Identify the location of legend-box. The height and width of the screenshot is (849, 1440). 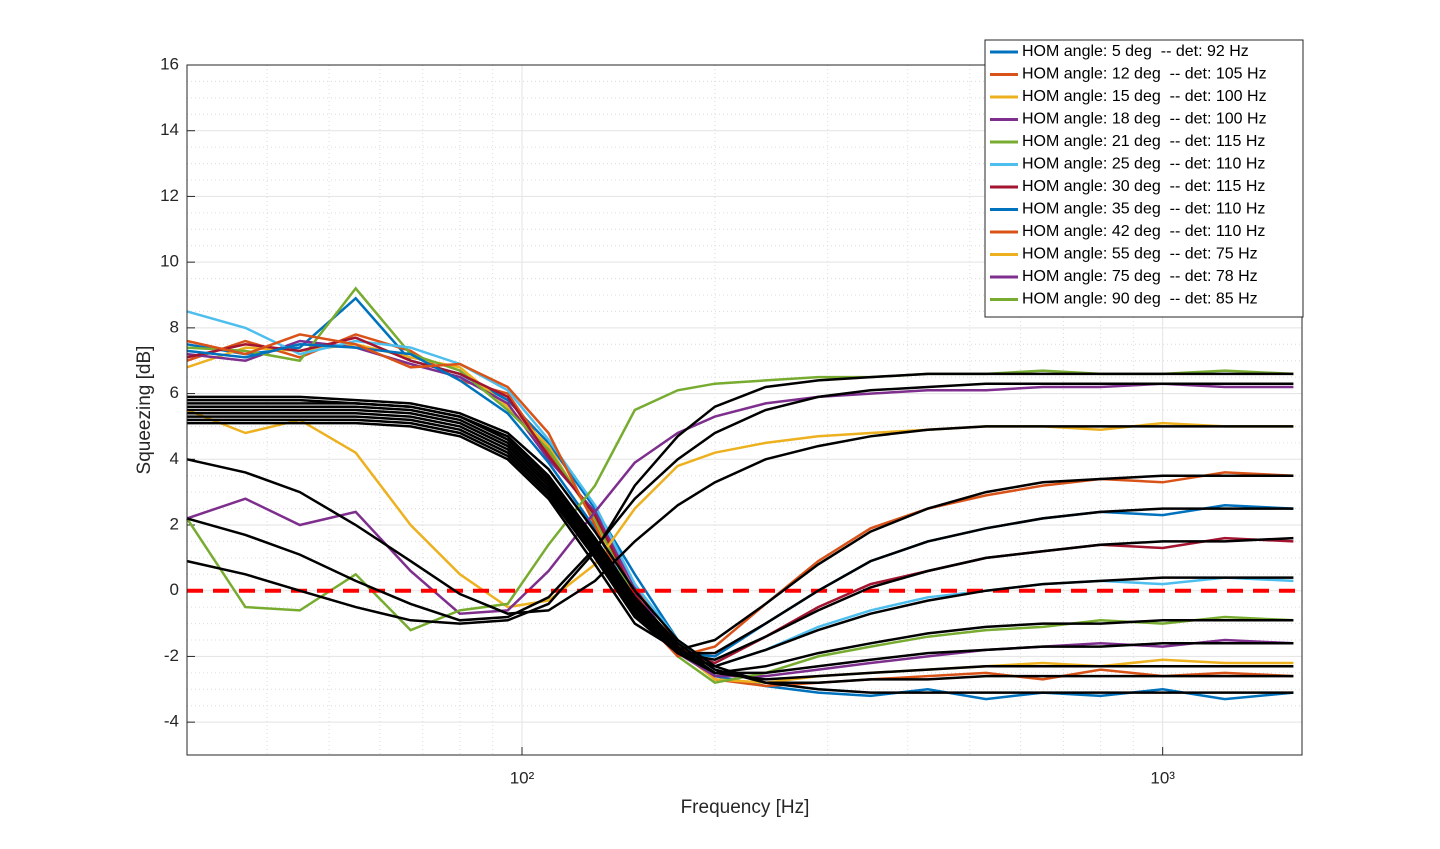
(1144, 178).